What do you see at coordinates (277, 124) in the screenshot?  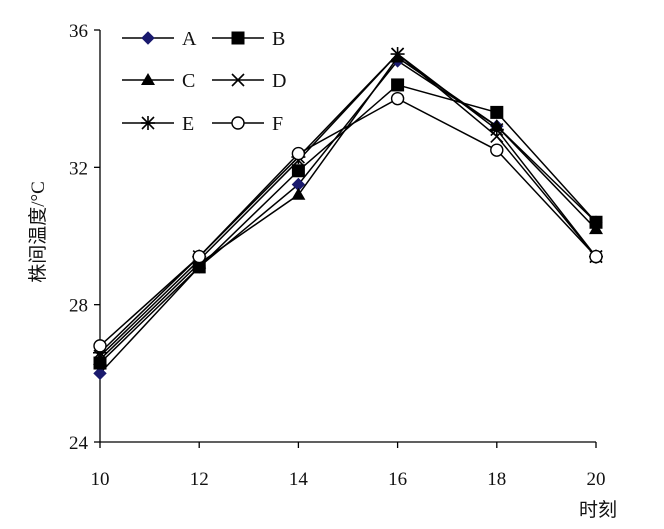 I see `legend-label: F` at bounding box center [277, 124].